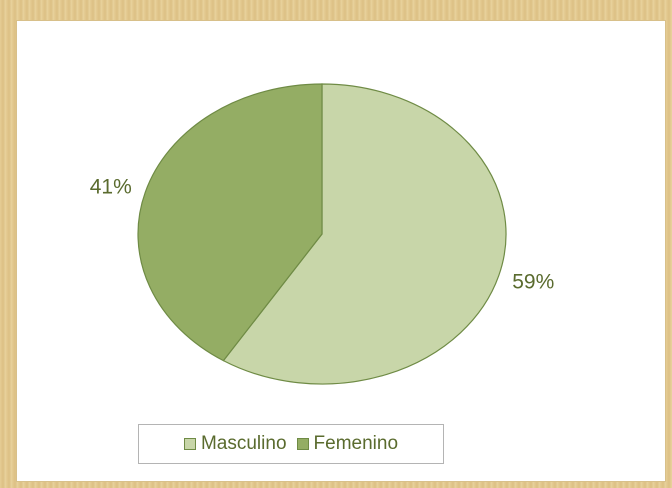 Image resolution: width=672 pixels, height=488 pixels. Describe the element at coordinates (243, 443) in the screenshot. I see `legend-label-masculino: Masculino` at that location.